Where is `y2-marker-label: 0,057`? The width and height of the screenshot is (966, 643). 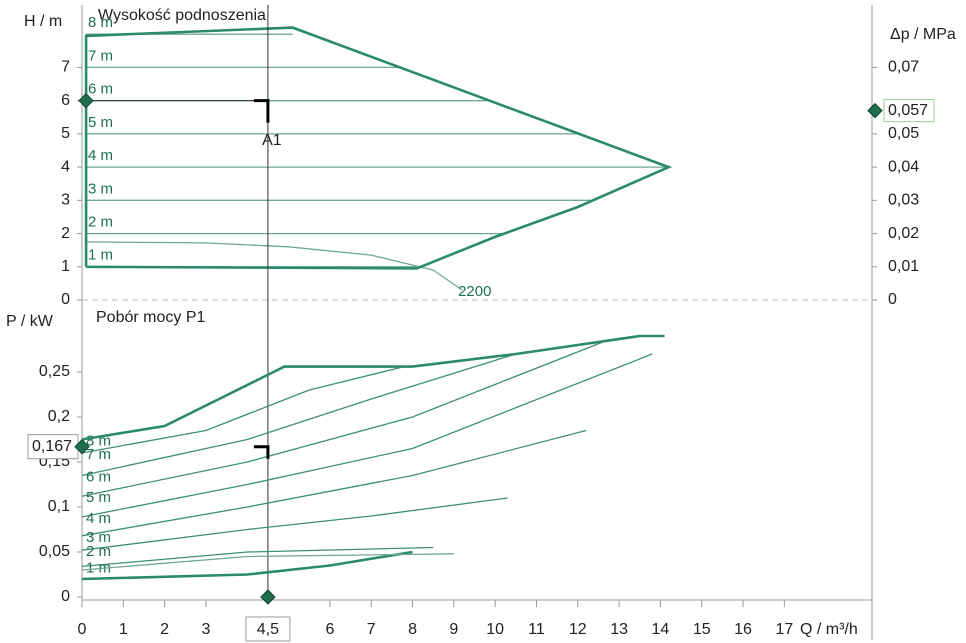 y2-marker-label: 0,057 is located at coordinates (908, 110).